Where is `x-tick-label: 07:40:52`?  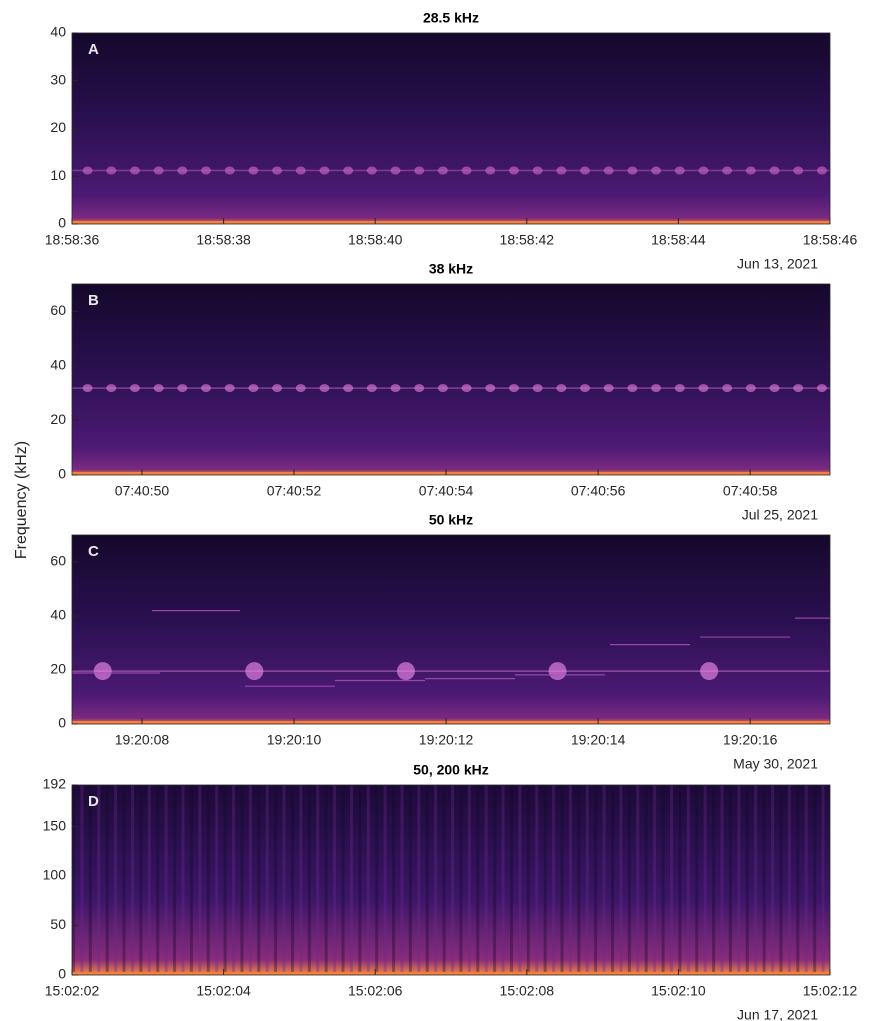 x-tick-label: 07:40:52 is located at coordinates (294, 491).